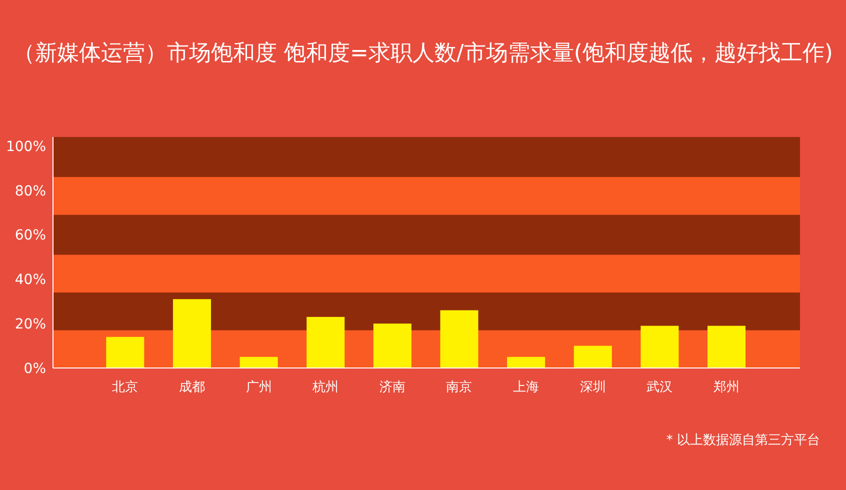  What do you see at coordinates (191, 387) in the screenshot?
I see `x-tick-label: 成都` at bounding box center [191, 387].